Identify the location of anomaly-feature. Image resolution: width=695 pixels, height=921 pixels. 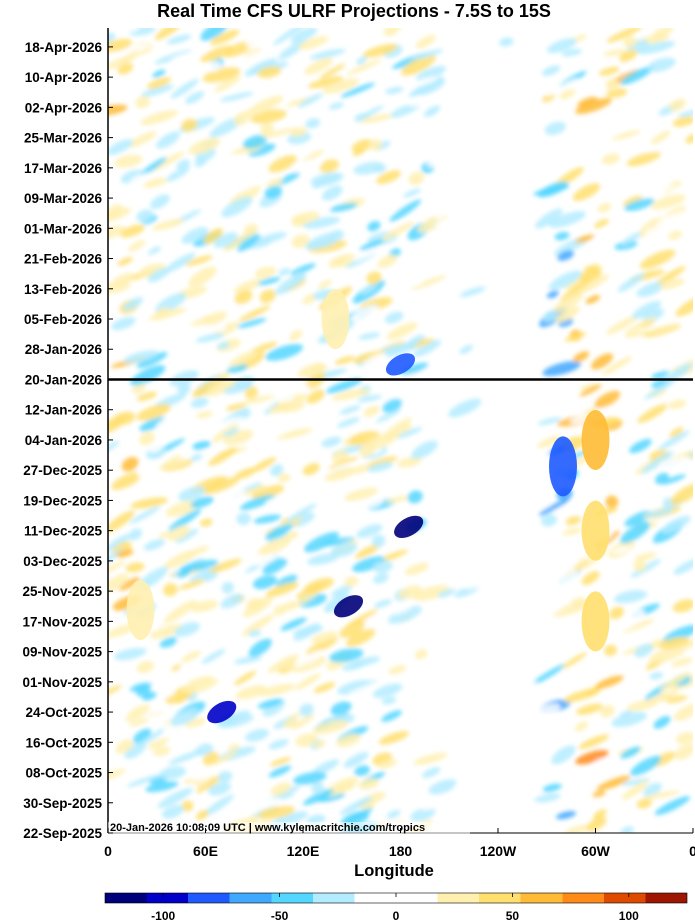
(348, 606).